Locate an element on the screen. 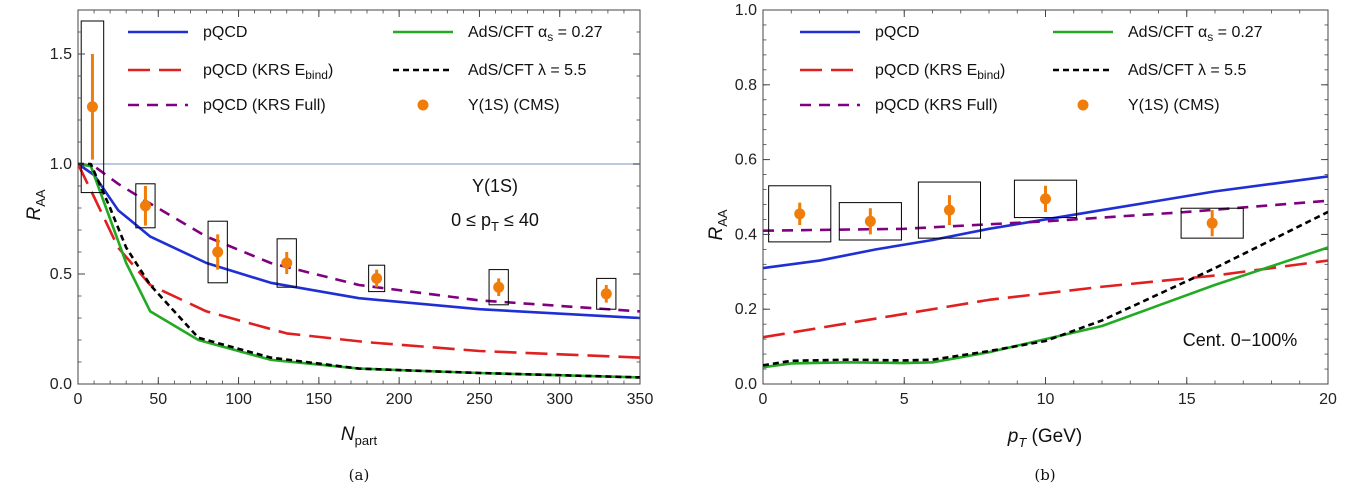  y-tick-label: 0.6 is located at coordinates (746, 160).